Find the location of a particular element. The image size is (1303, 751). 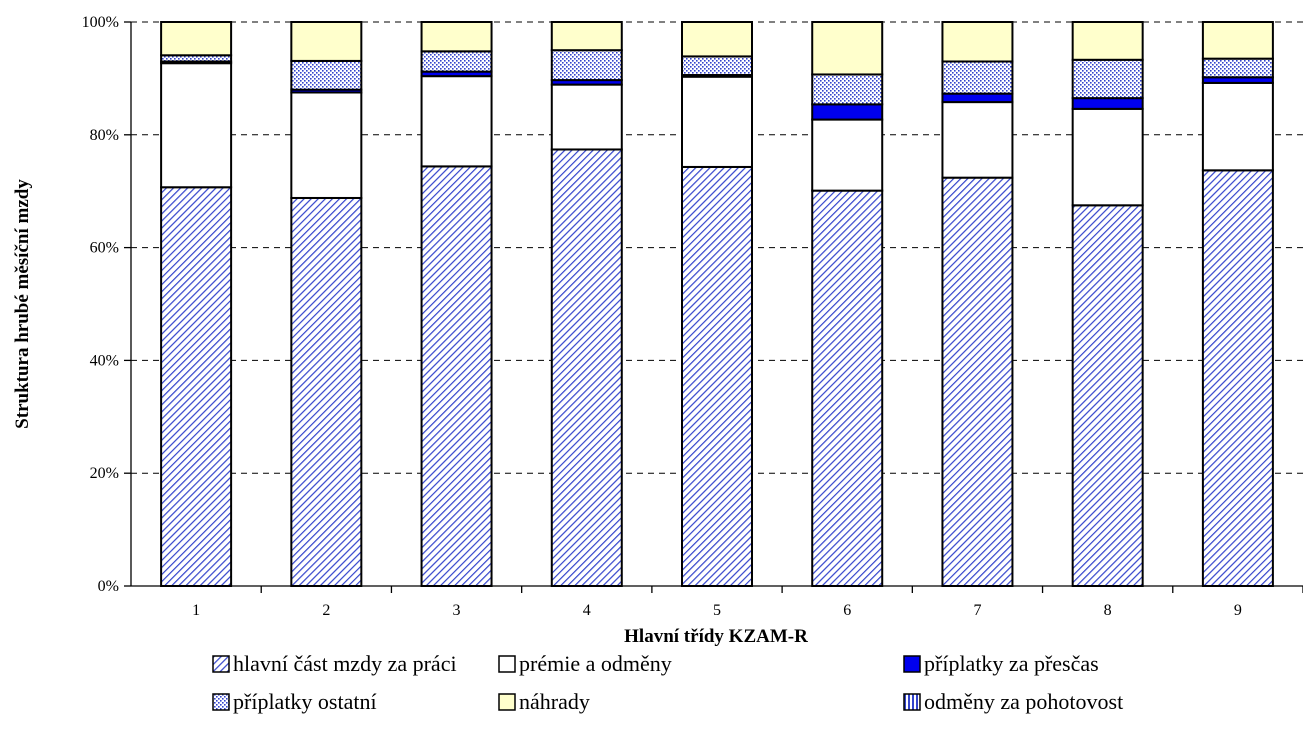

x-tick-label: 6 is located at coordinates (847, 610).